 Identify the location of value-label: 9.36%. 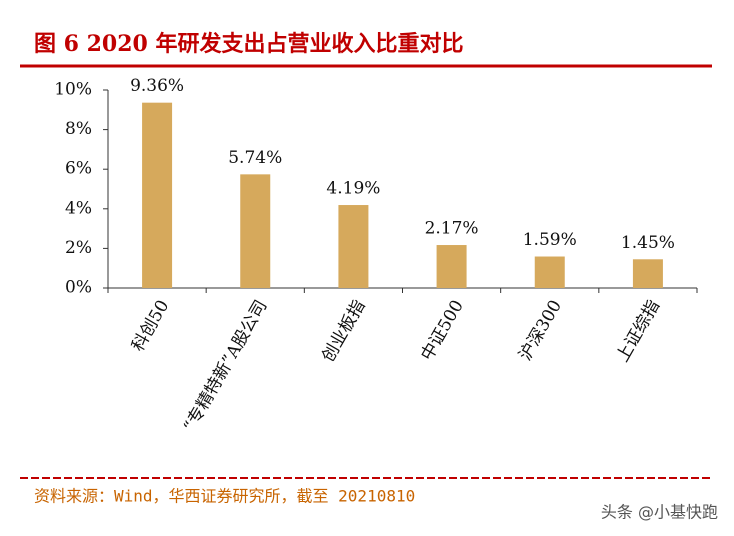
(157, 86).